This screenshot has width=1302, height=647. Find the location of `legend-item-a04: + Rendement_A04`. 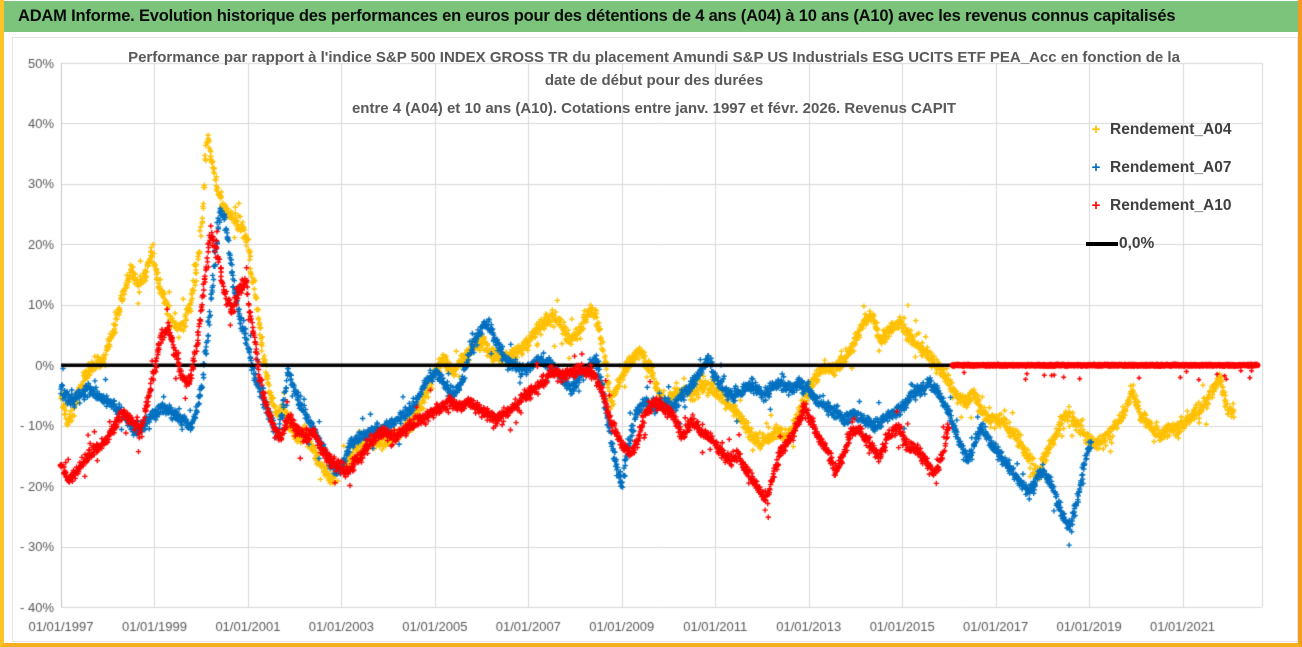

legend-item-a04: + Rendement_A04 is located at coordinates (1159, 130).